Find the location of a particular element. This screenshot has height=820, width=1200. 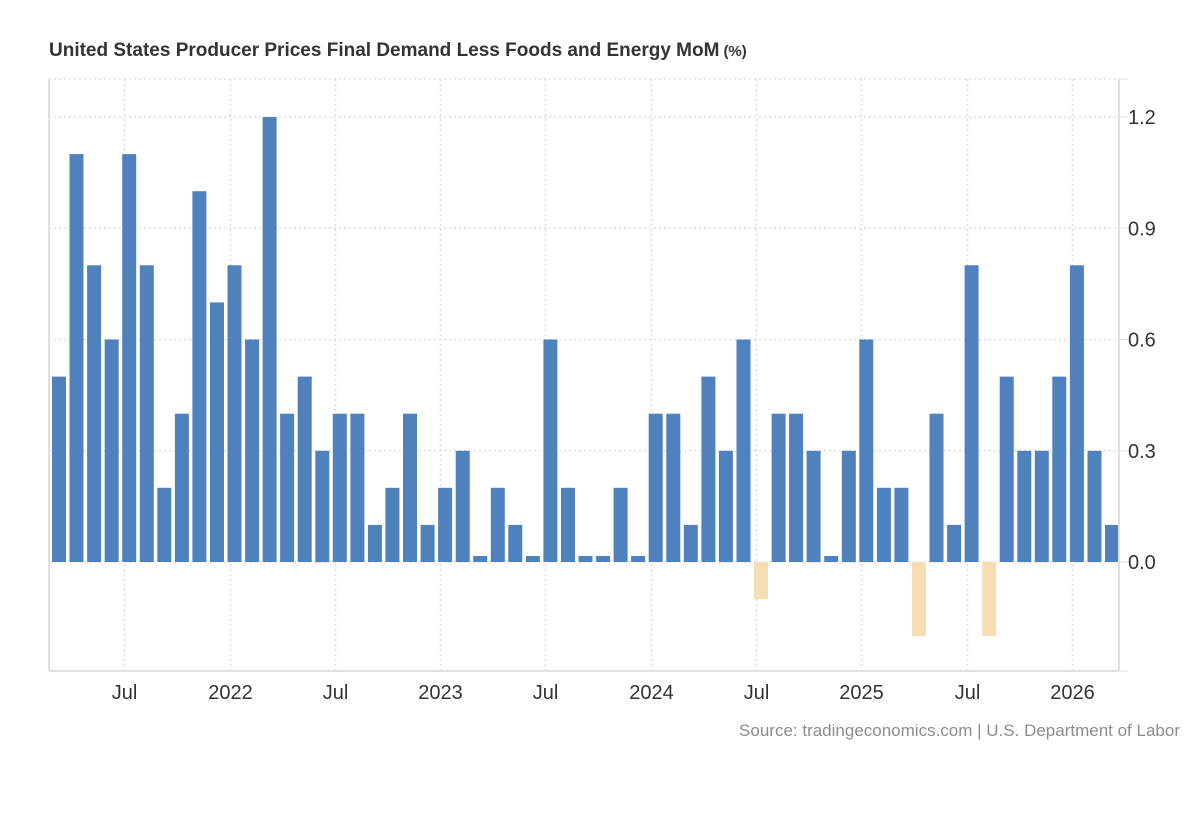

x-tick-label: 2022 is located at coordinates (230, 693).